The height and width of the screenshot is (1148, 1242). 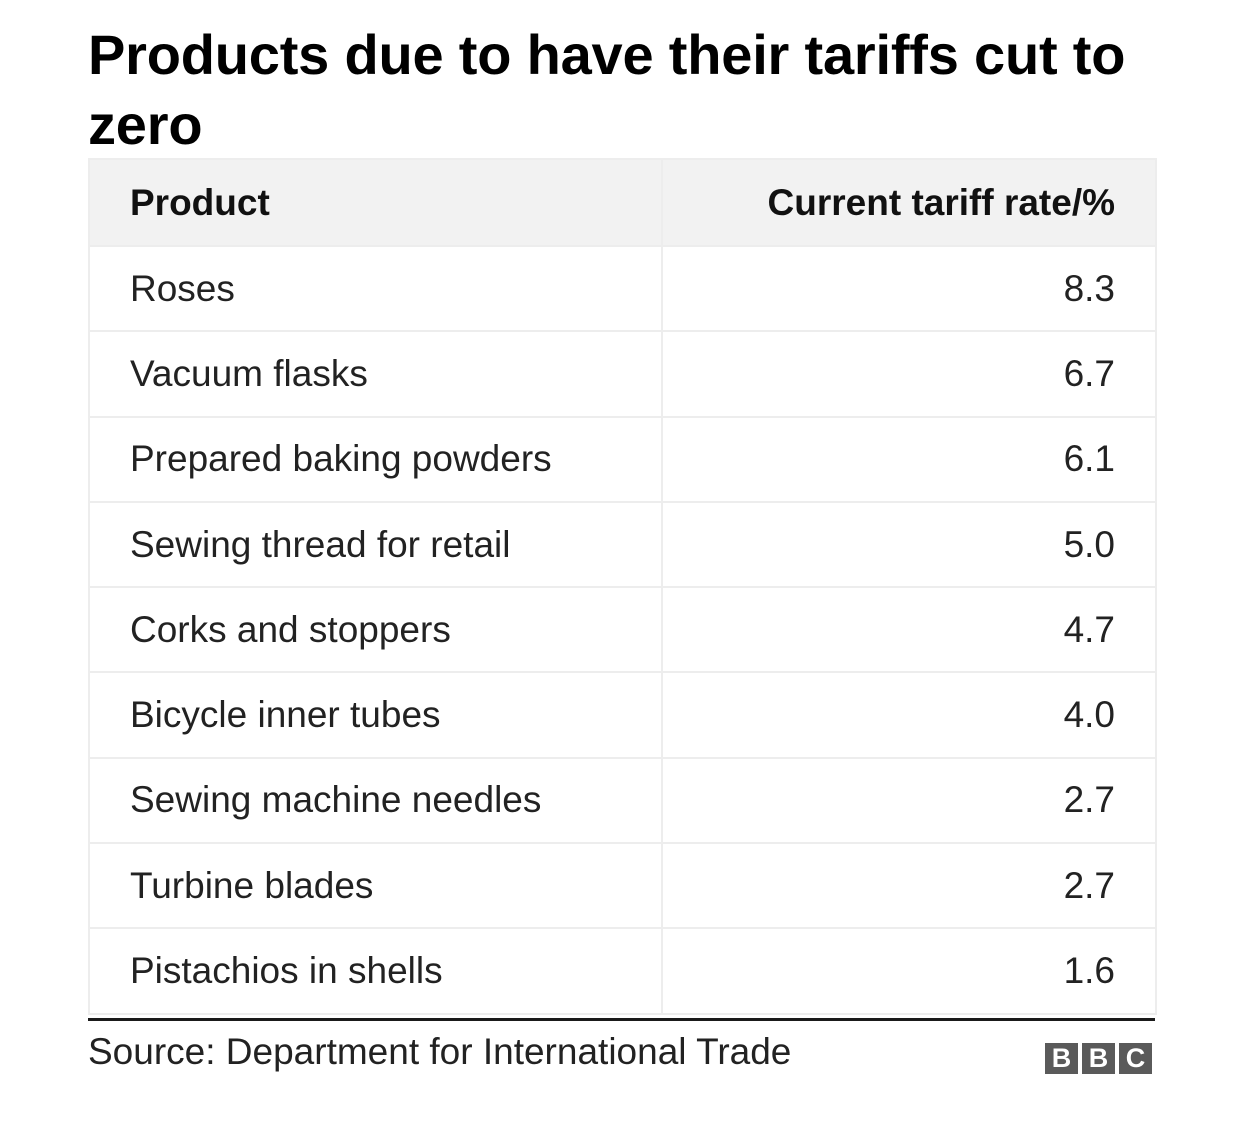 What do you see at coordinates (909, 202) in the screenshot?
I see `column-header-rate: Current tariff rate/%` at bounding box center [909, 202].